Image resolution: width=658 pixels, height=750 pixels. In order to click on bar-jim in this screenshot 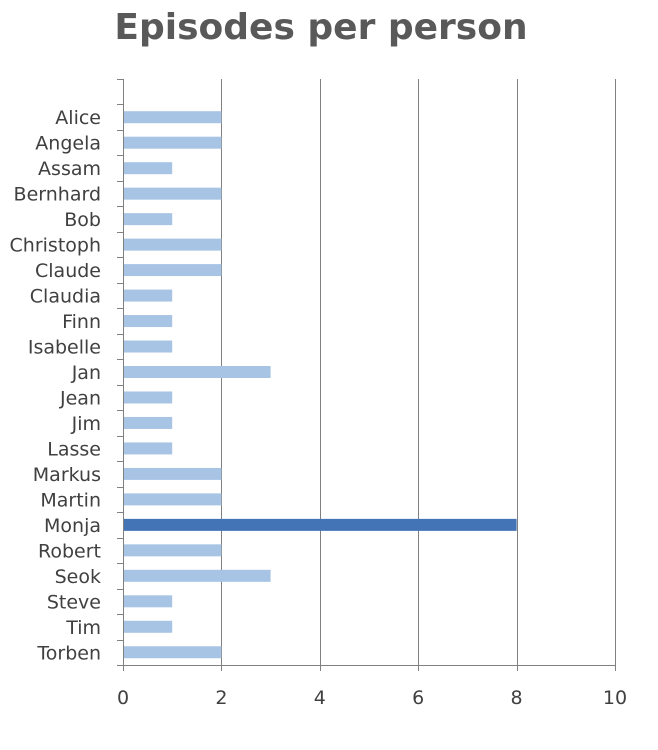, I will do `click(148, 422)`.